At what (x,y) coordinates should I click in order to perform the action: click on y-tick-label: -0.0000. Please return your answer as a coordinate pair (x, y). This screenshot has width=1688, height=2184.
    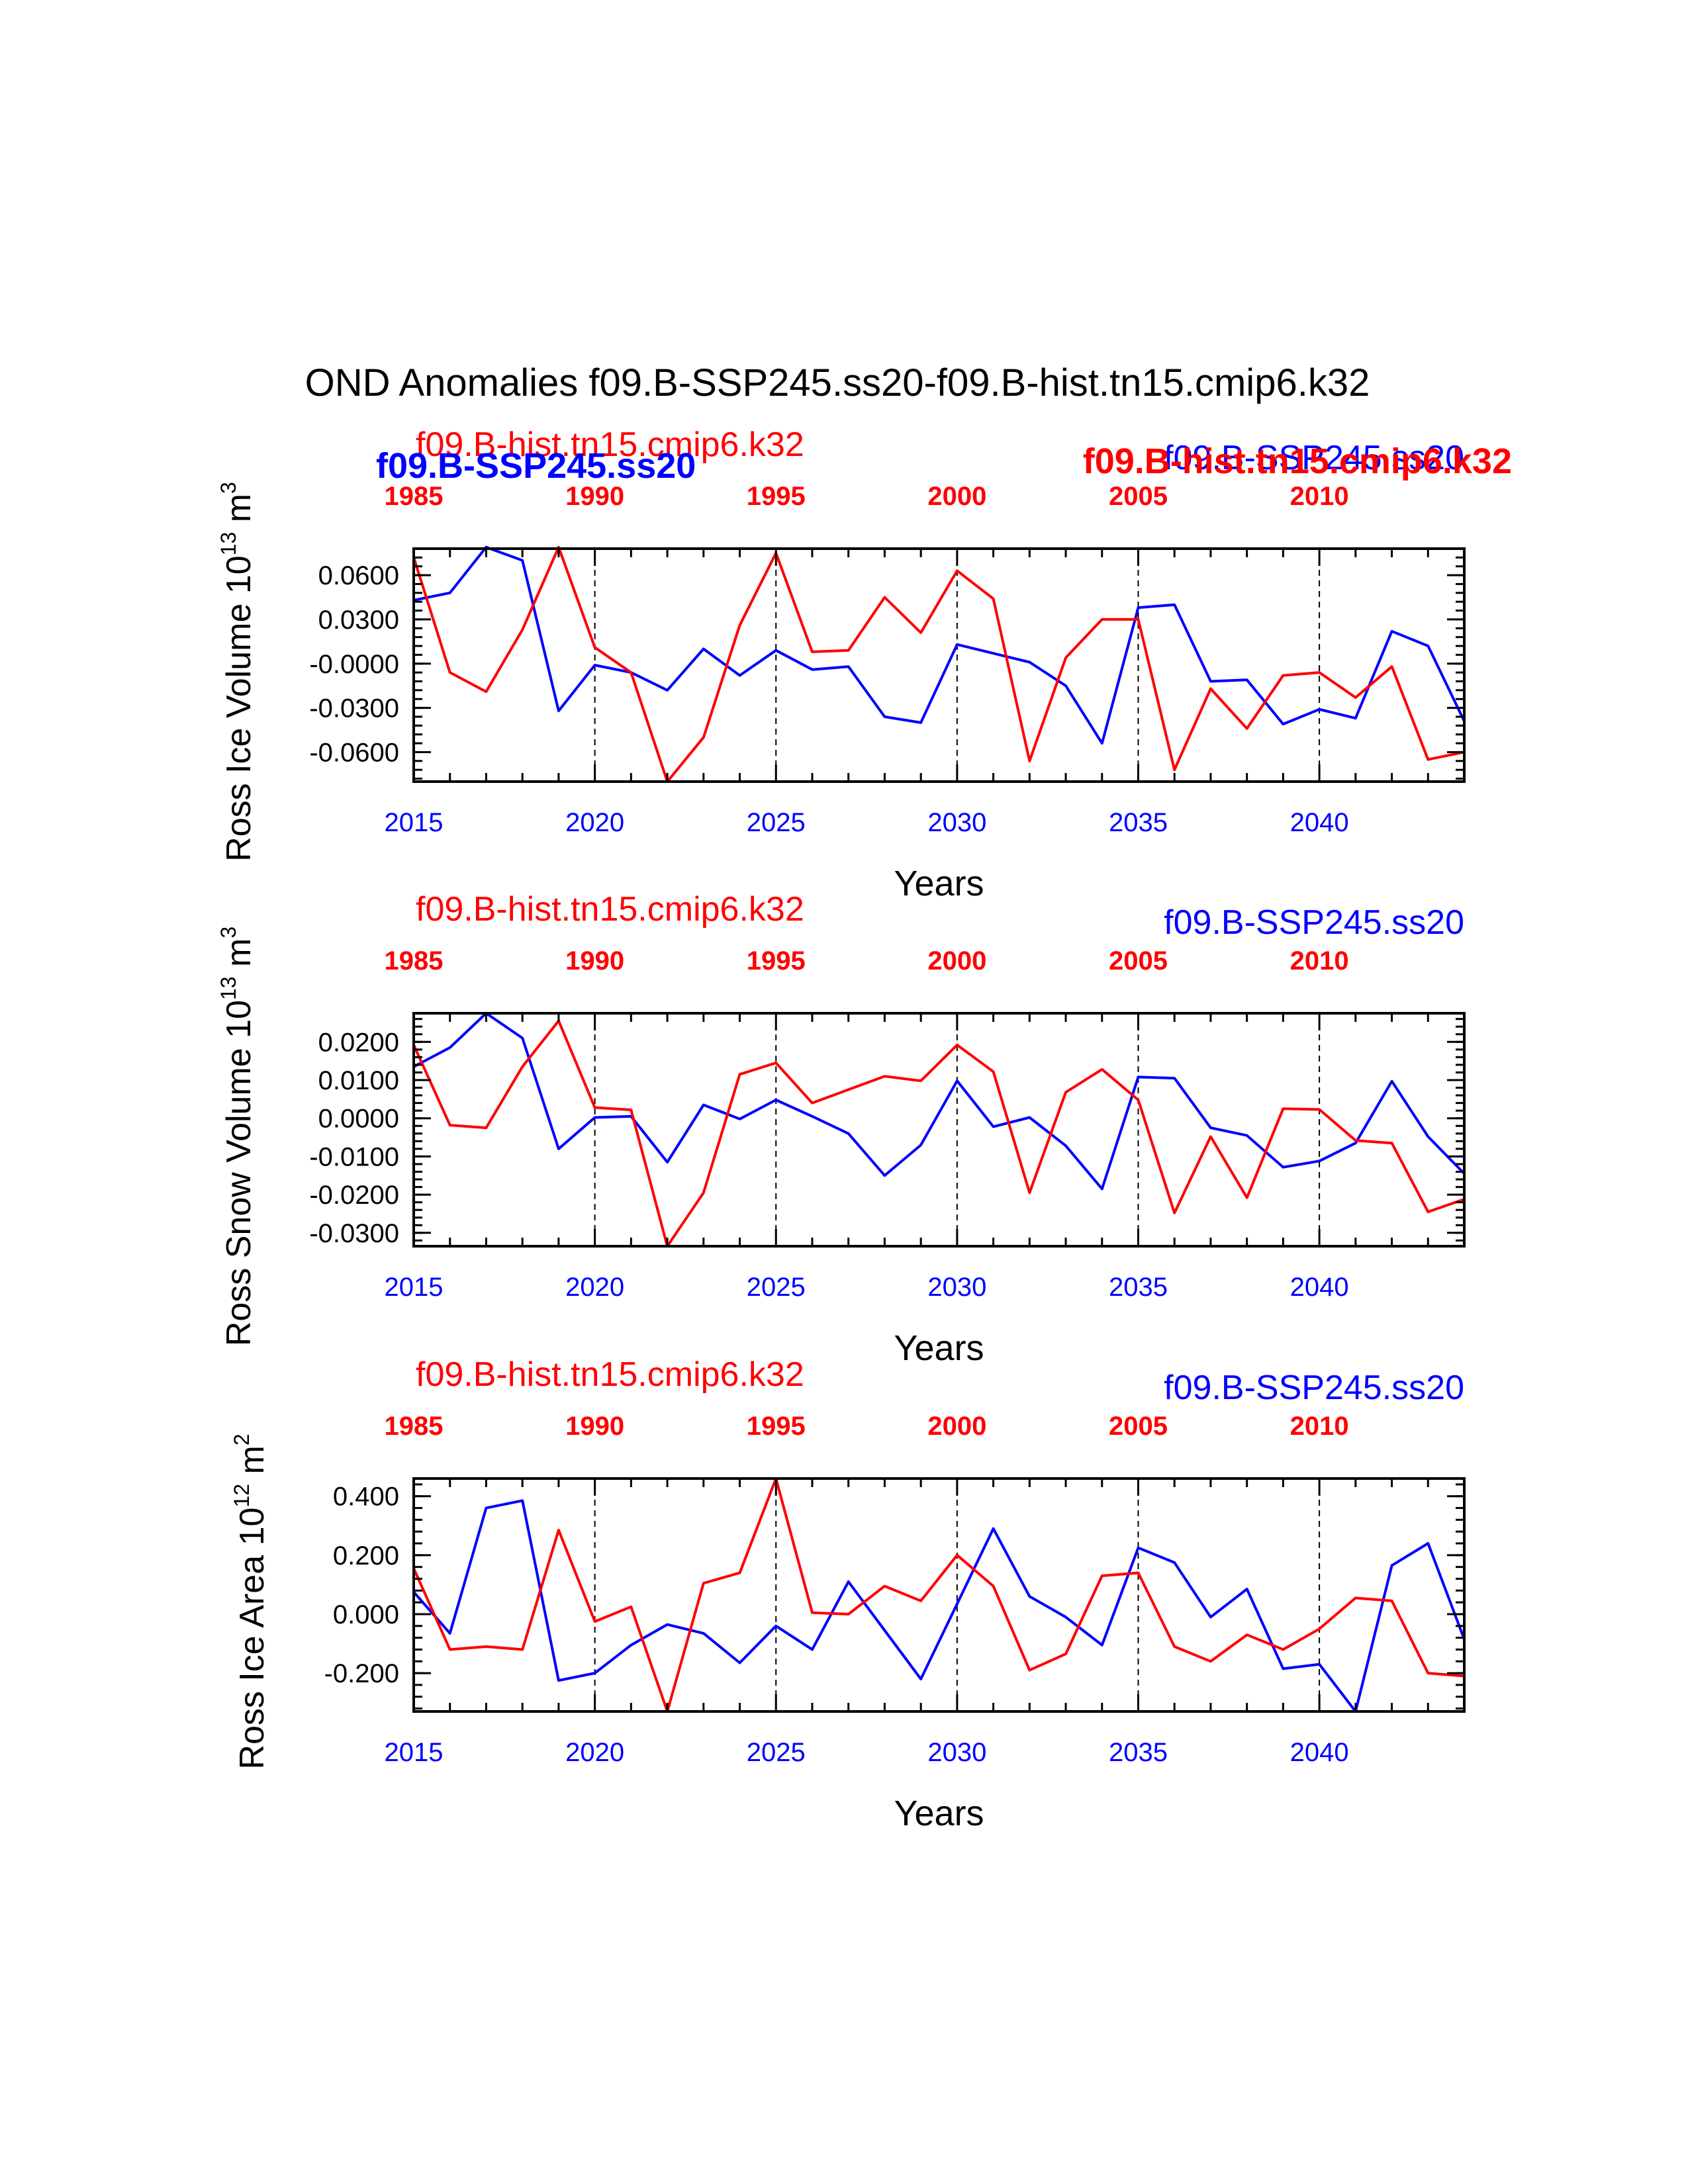
    Looking at the image, I should click on (354, 664).